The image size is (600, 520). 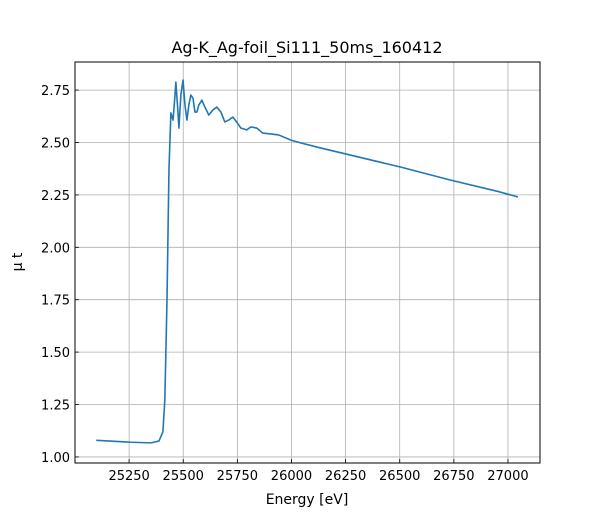 What do you see at coordinates (237, 476) in the screenshot?
I see `x-tick-label: 25750` at bounding box center [237, 476].